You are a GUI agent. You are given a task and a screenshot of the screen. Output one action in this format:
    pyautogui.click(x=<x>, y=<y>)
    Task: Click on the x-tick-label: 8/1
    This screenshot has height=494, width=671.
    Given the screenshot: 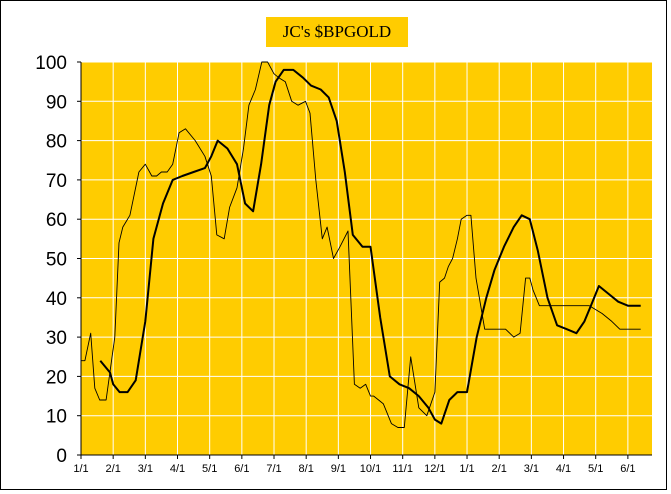 What is the action you would take?
    pyautogui.click(x=306, y=469)
    